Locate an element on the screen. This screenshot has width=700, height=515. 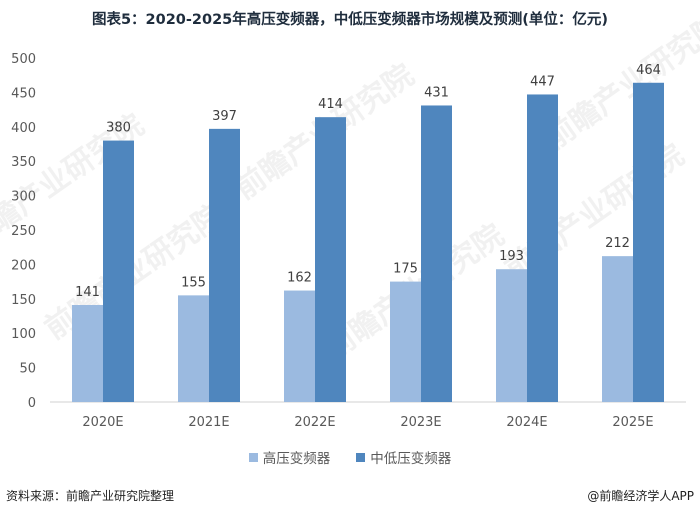
data-label: 212 is located at coordinates (617, 243).